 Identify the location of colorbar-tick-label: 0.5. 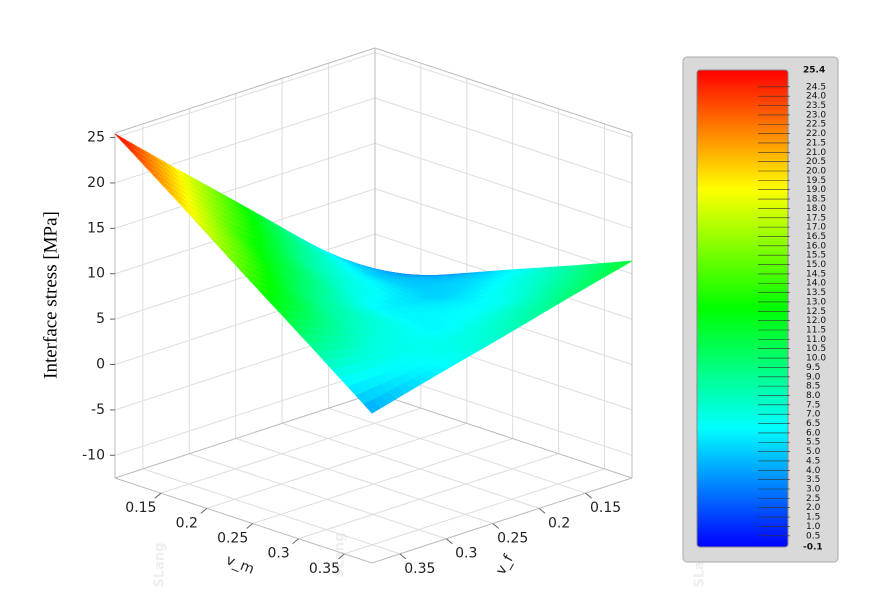
(813, 536).